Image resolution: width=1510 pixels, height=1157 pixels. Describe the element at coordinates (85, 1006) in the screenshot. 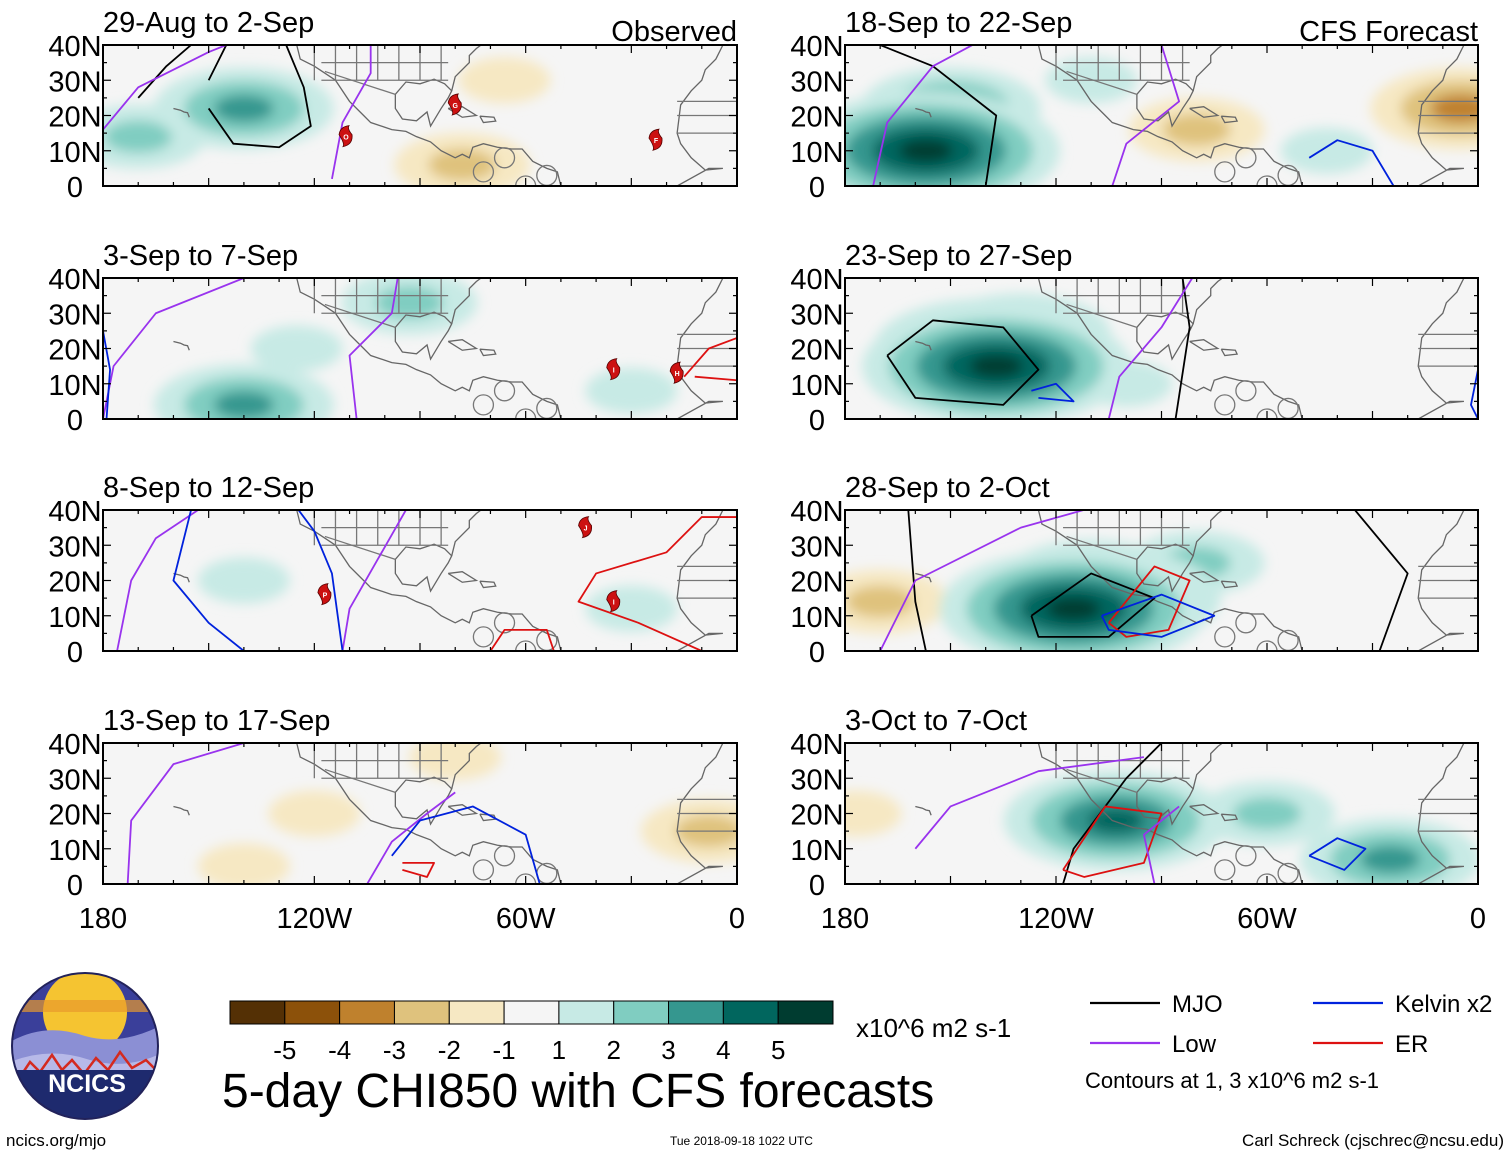

I see `logo-haze` at that location.